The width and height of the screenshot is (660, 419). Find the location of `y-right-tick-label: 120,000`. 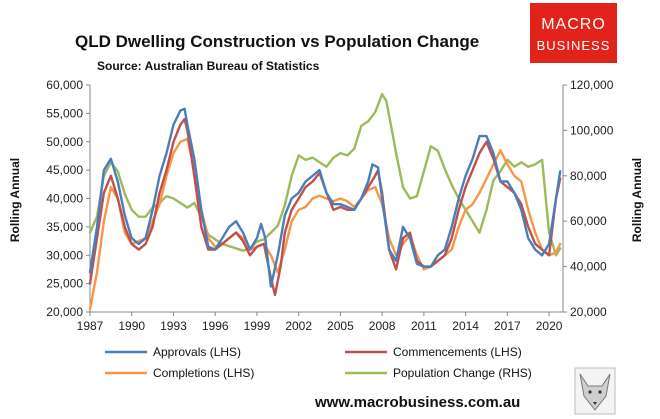

y-right-tick-label: 120,000 is located at coordinates (592, 85).